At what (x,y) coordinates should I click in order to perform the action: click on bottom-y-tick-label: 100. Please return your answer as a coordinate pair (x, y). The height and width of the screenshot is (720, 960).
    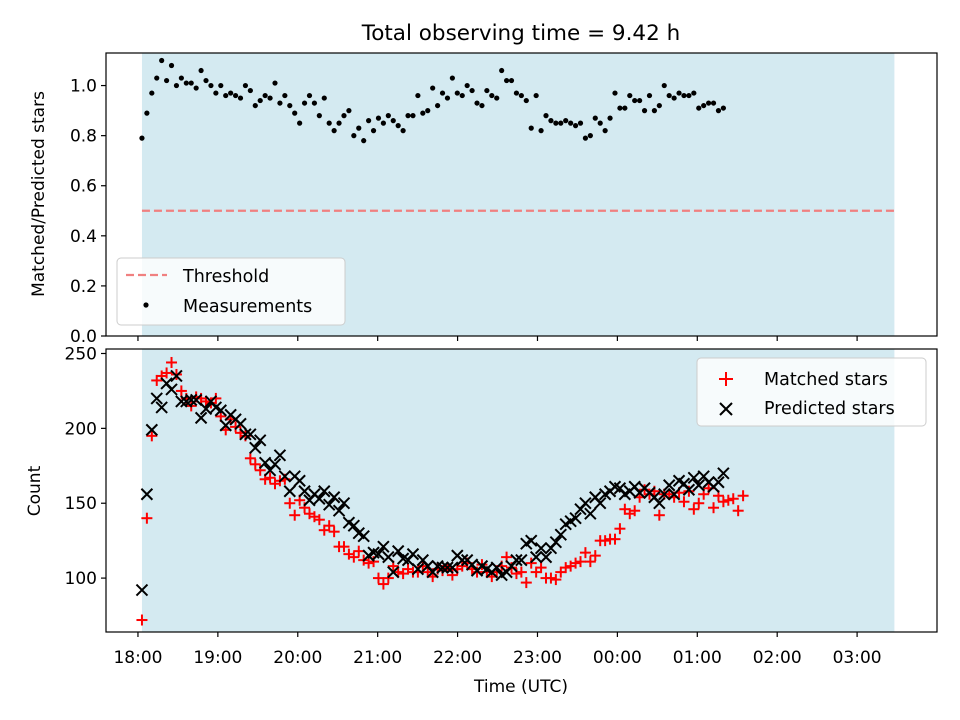
    Looking at the image, I should click on (81, 579).